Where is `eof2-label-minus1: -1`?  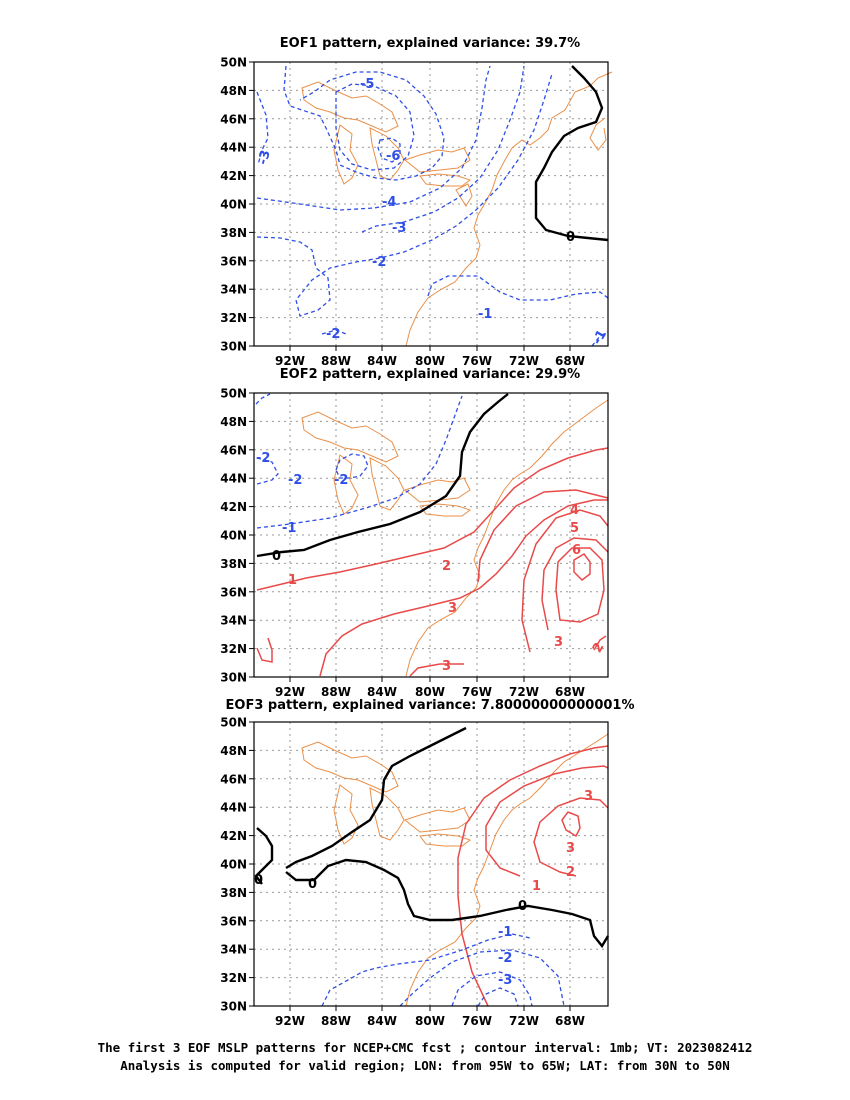
eof2-label-minus1: -1 is located at coordinates (289, 528).